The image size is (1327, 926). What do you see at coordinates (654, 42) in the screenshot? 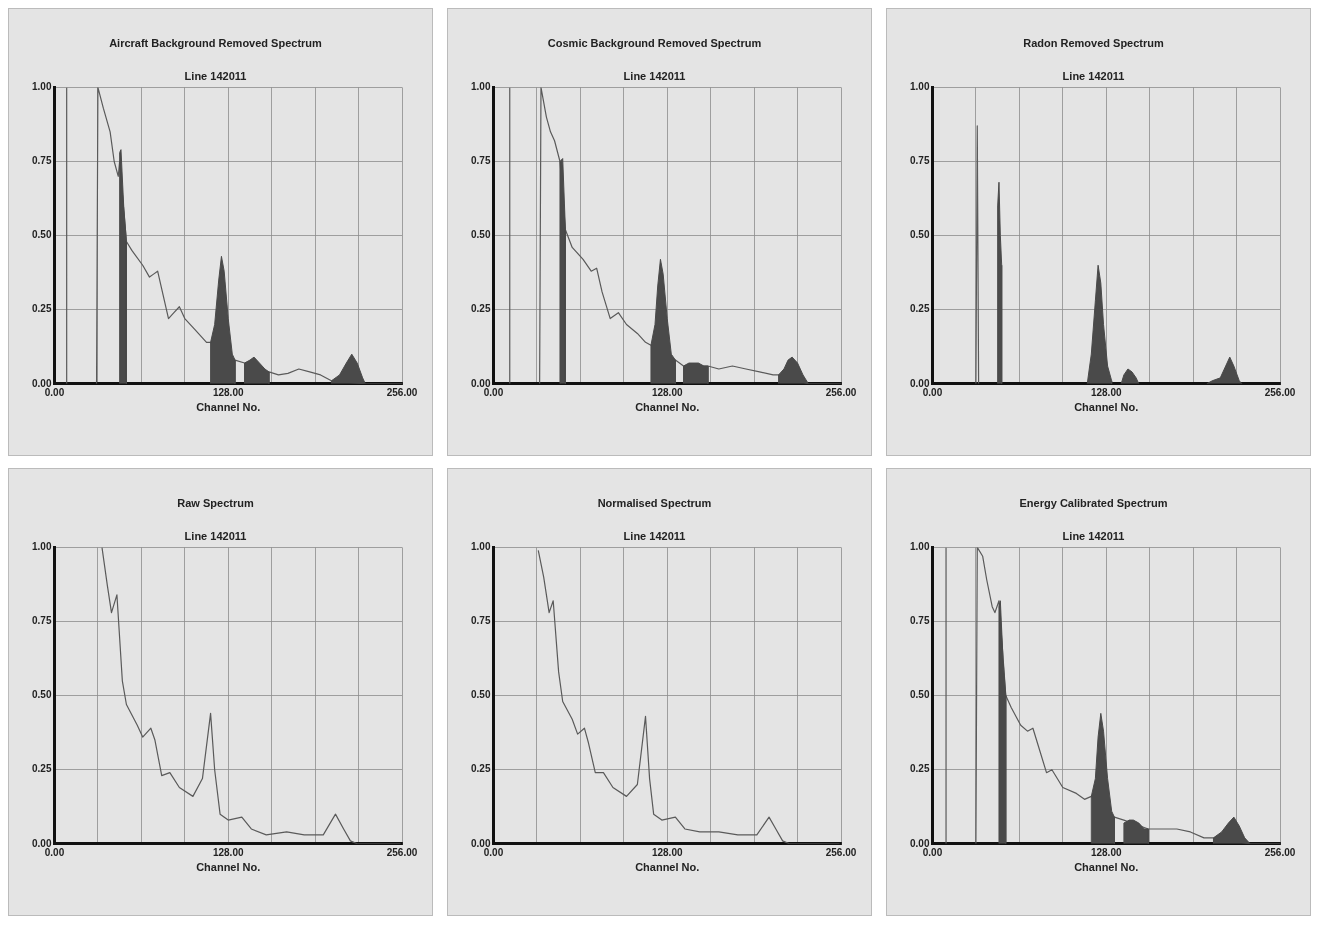
I see `chart-title: Cosmic Background Removed Spectrum` at bounding box center [654, 42].